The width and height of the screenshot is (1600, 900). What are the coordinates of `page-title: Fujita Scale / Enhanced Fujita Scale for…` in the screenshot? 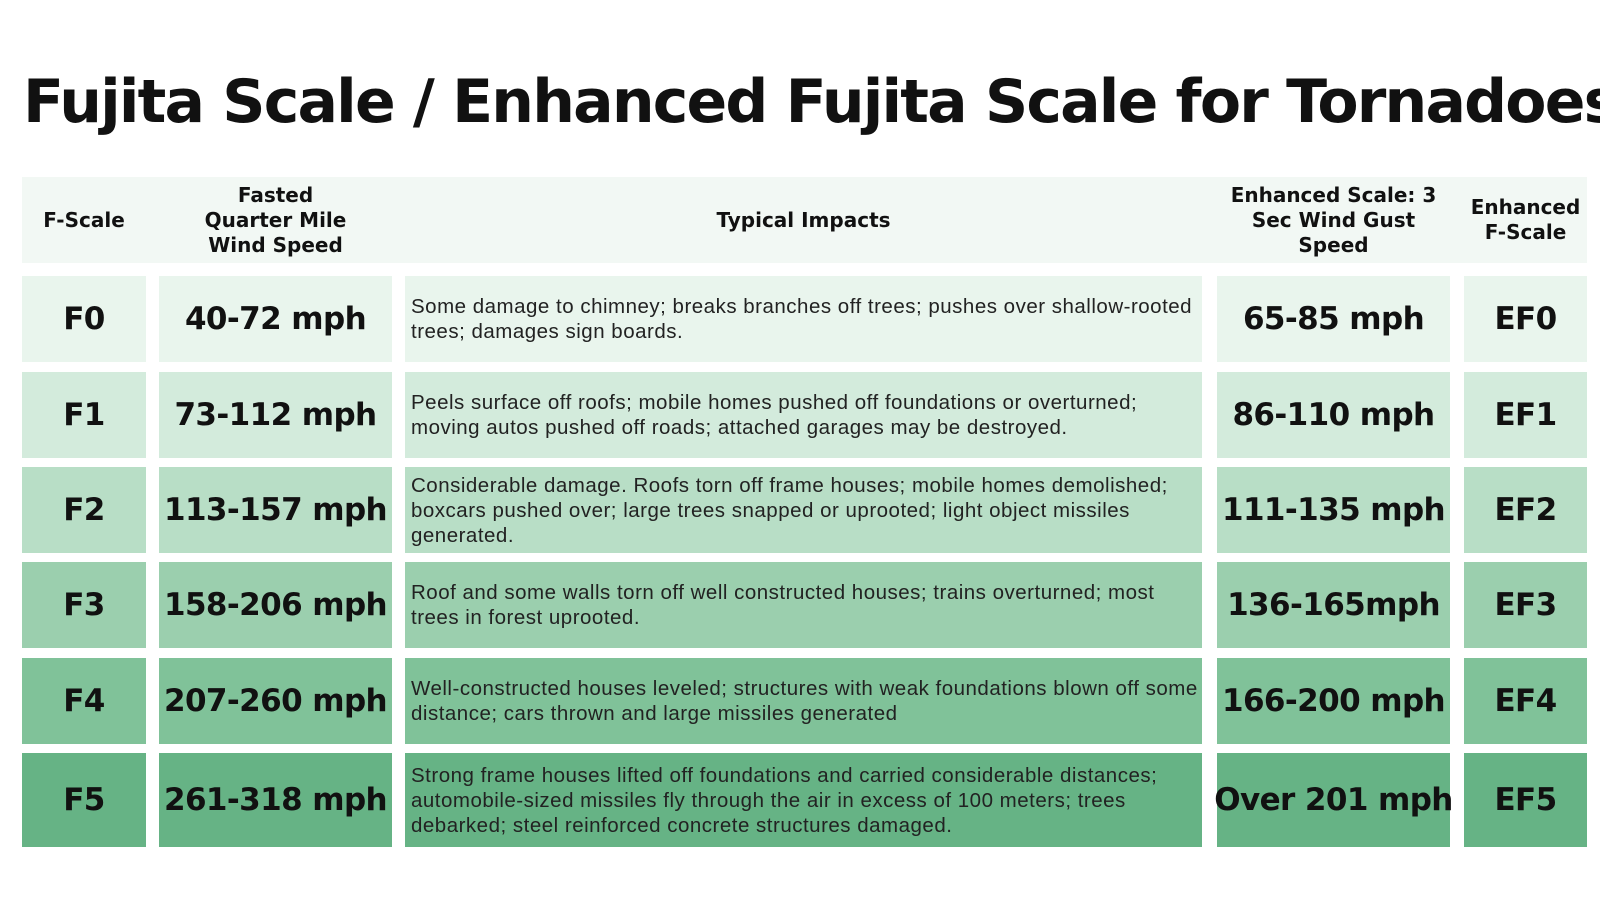 It's located at (811, 102).